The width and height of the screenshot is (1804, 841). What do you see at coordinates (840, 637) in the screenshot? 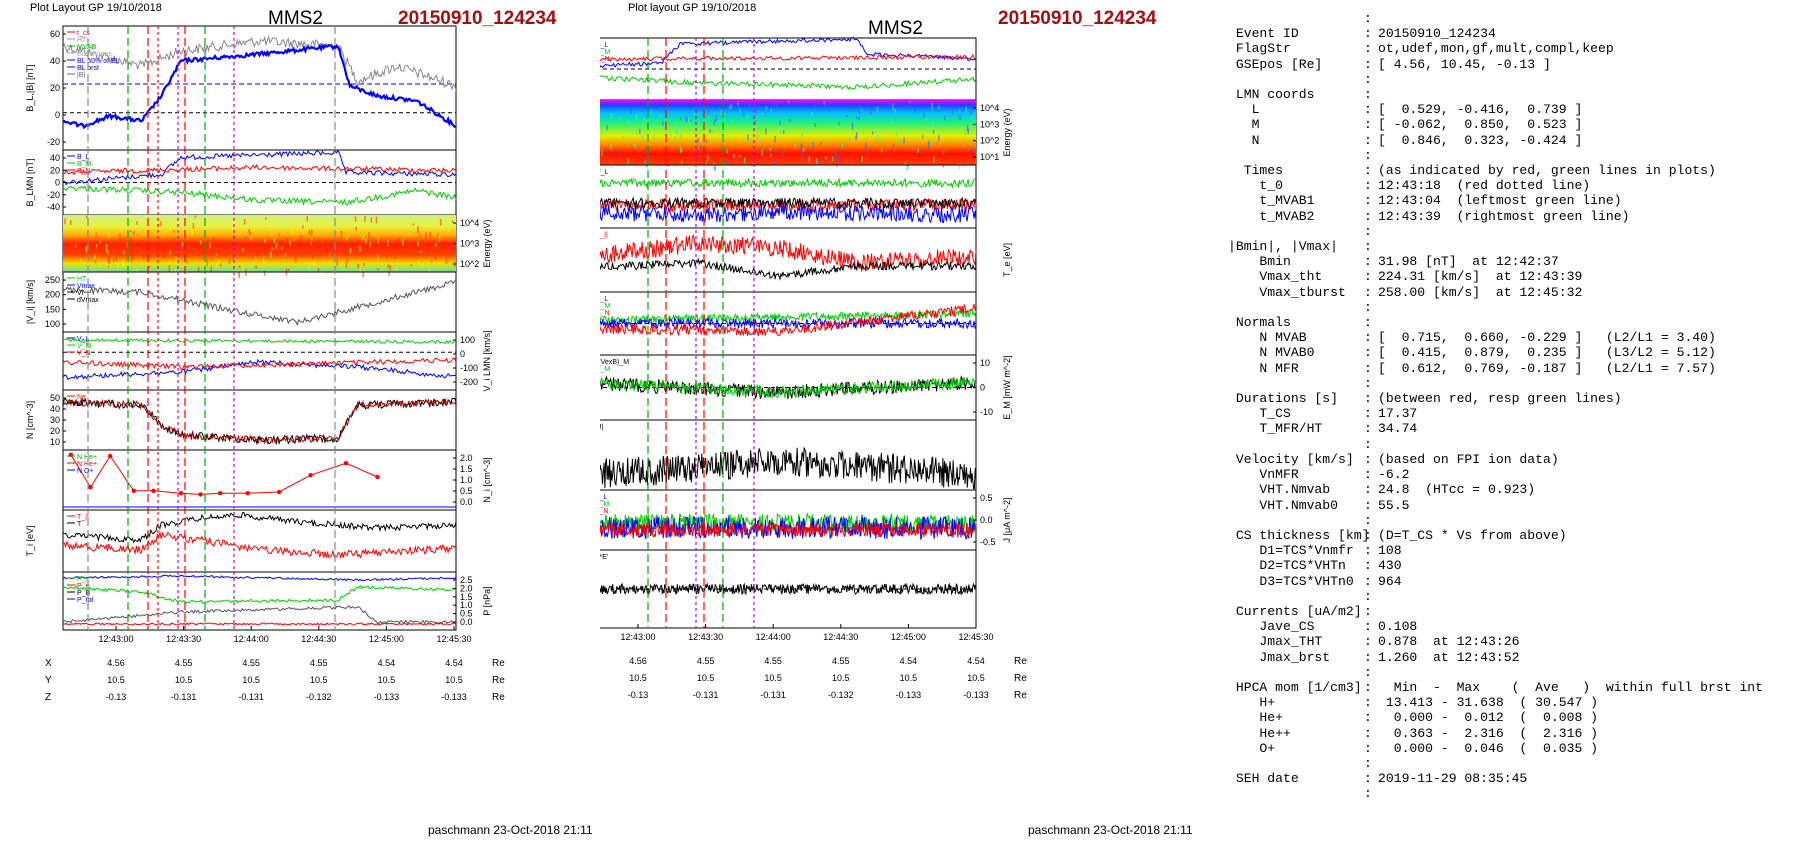
I see `x-tick-label: 12:44:30` at bounding box center [840, 637].